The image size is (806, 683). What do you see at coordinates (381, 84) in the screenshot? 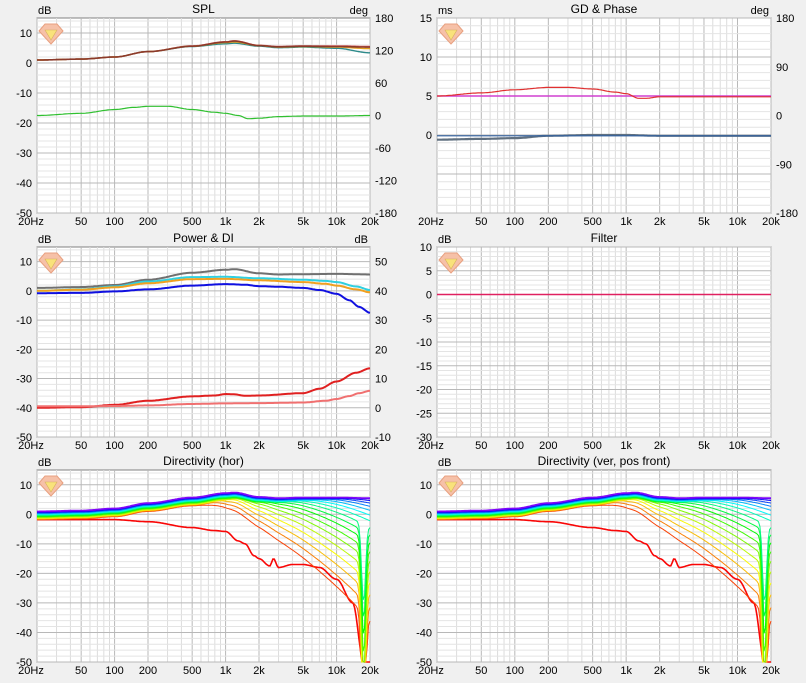
I see `y2-tick-label: 60` at bounding box center [381, 84].